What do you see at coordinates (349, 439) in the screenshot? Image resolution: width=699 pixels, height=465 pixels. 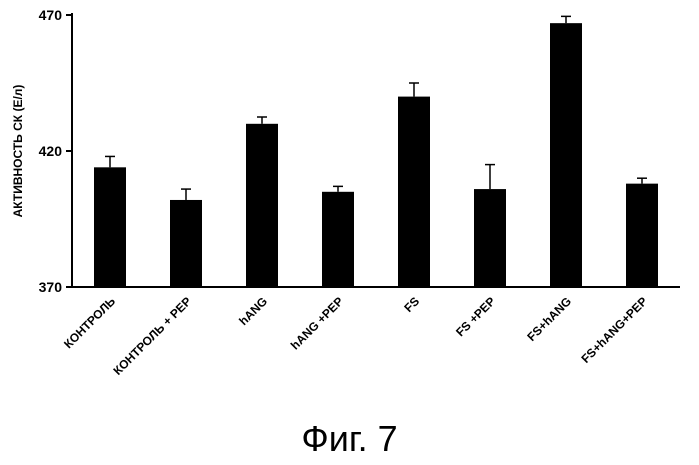 I see `figure-caption: Фиг. 7` at bounding box center [349, 439].